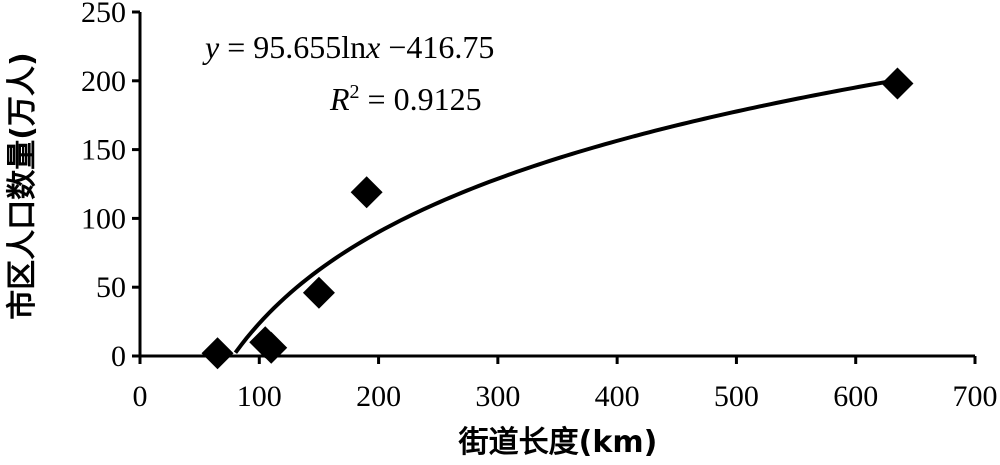 The image size is (1000, 465). I want to click on y-axis-ticks: 0 50 100 150 200 250, so click(110, 186).